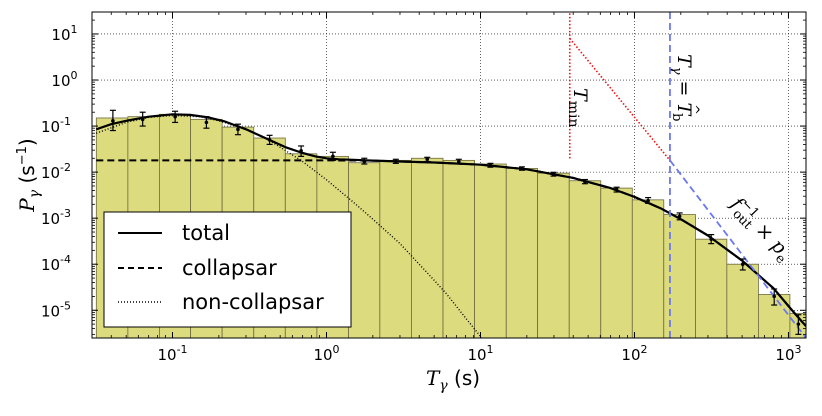 This screenshot has width=822, height=416. Describe the element at coordinates (206, 233) in the screenshot. I see `legend-label-total: total` at that location.